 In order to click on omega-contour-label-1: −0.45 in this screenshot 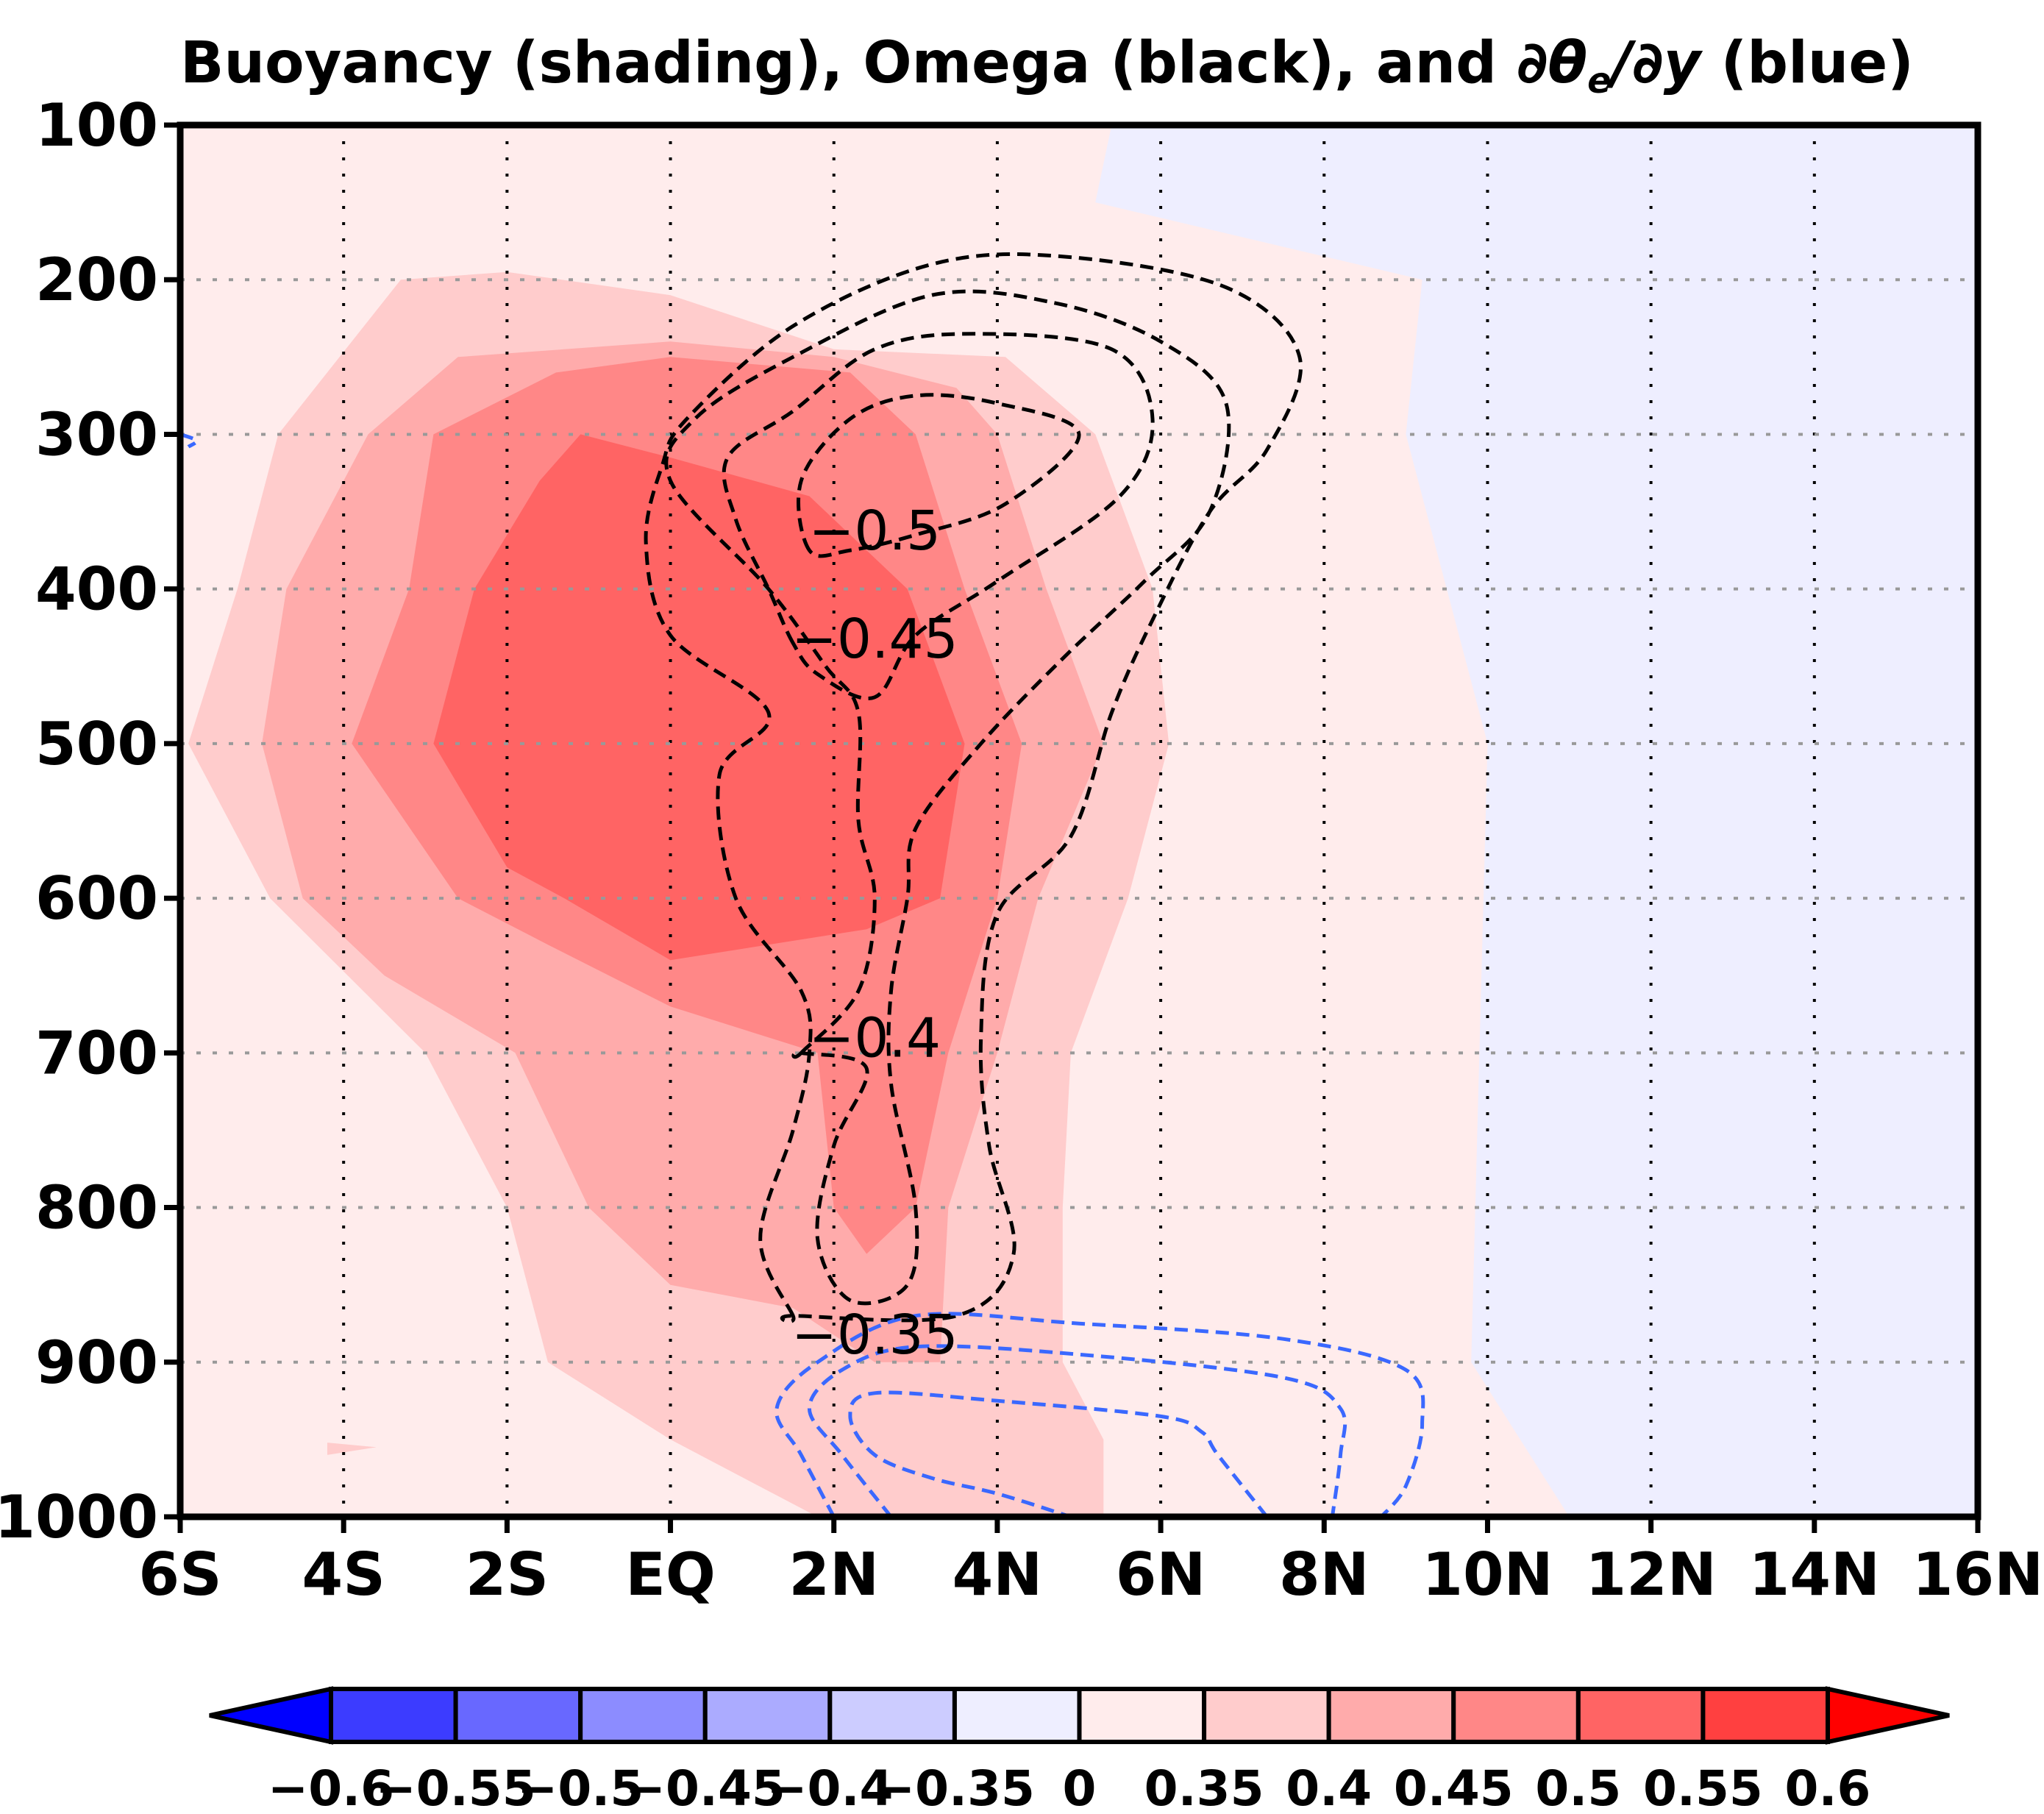, I will do `click(874, 639)`.